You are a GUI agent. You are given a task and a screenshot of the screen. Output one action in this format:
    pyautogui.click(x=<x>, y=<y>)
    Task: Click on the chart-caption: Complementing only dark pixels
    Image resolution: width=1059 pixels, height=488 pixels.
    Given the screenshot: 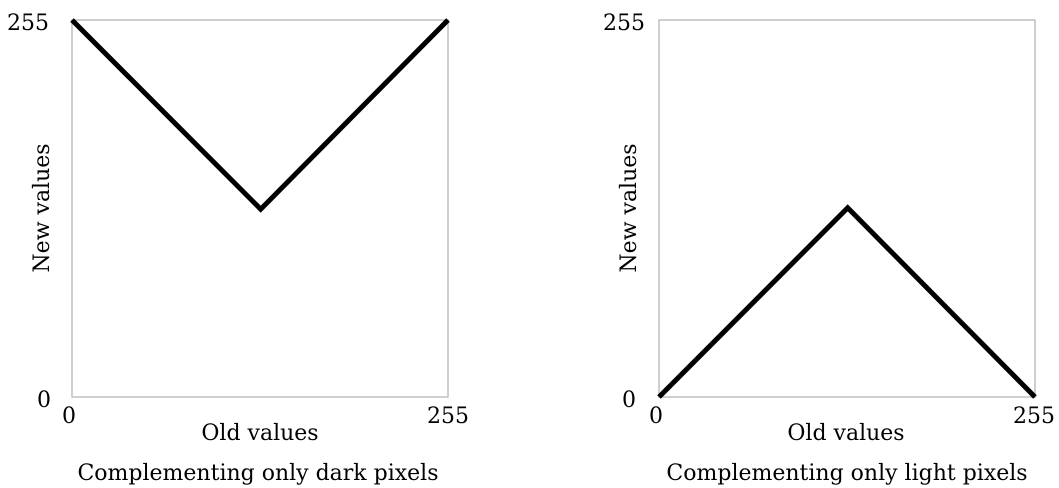 What is the action you would take?
    pyautogui.click(x=257, y=473)
    